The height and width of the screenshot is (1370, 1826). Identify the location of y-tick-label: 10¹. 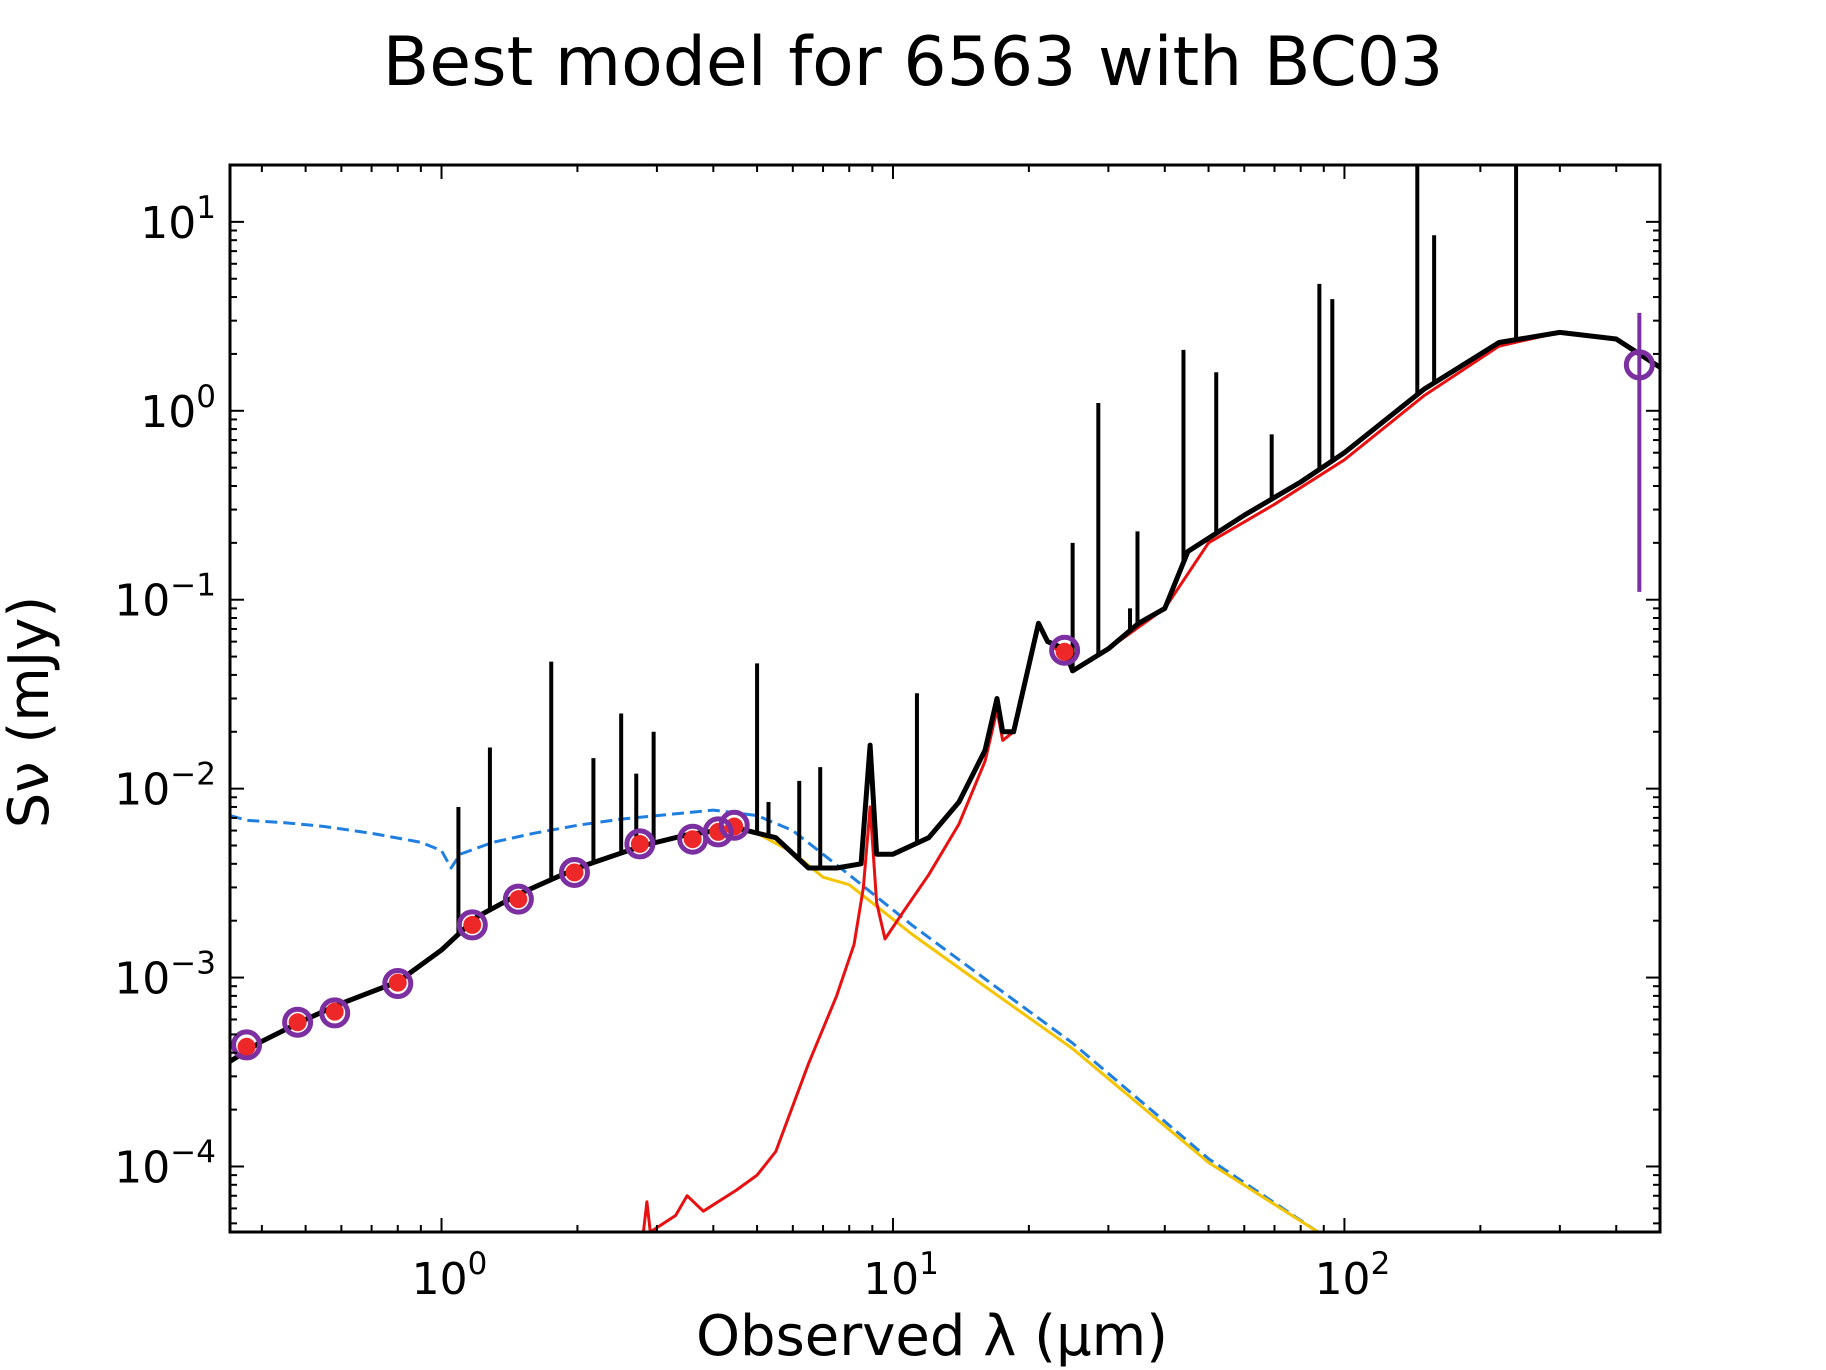
(178, 219).